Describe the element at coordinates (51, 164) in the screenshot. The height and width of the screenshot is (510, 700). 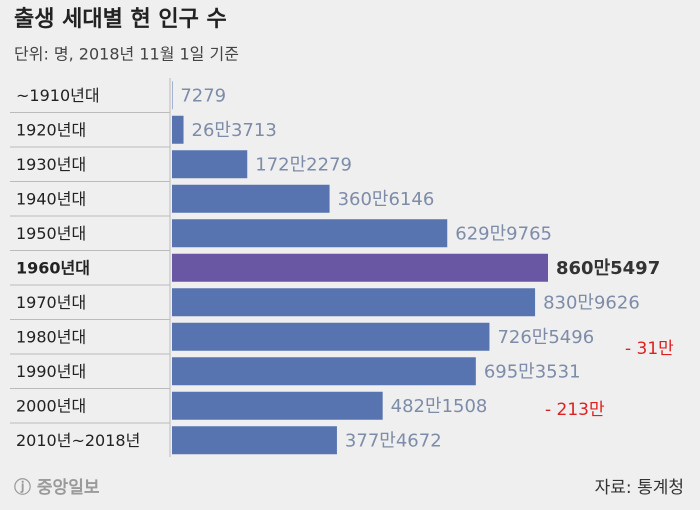
I see `category-label: 1930년대` at that location.